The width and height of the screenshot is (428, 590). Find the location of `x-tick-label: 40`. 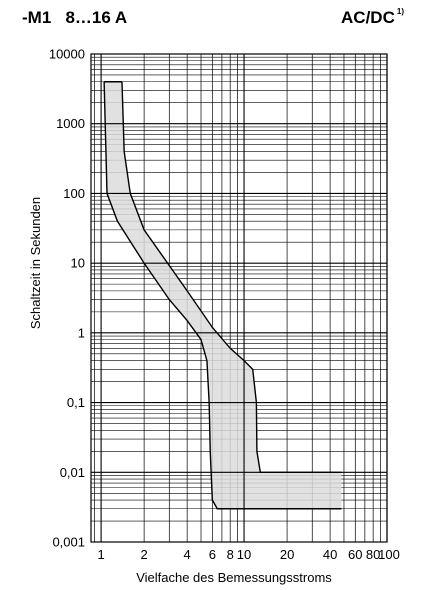

x-tick-label: 40 is located at coordinates (330, 554).